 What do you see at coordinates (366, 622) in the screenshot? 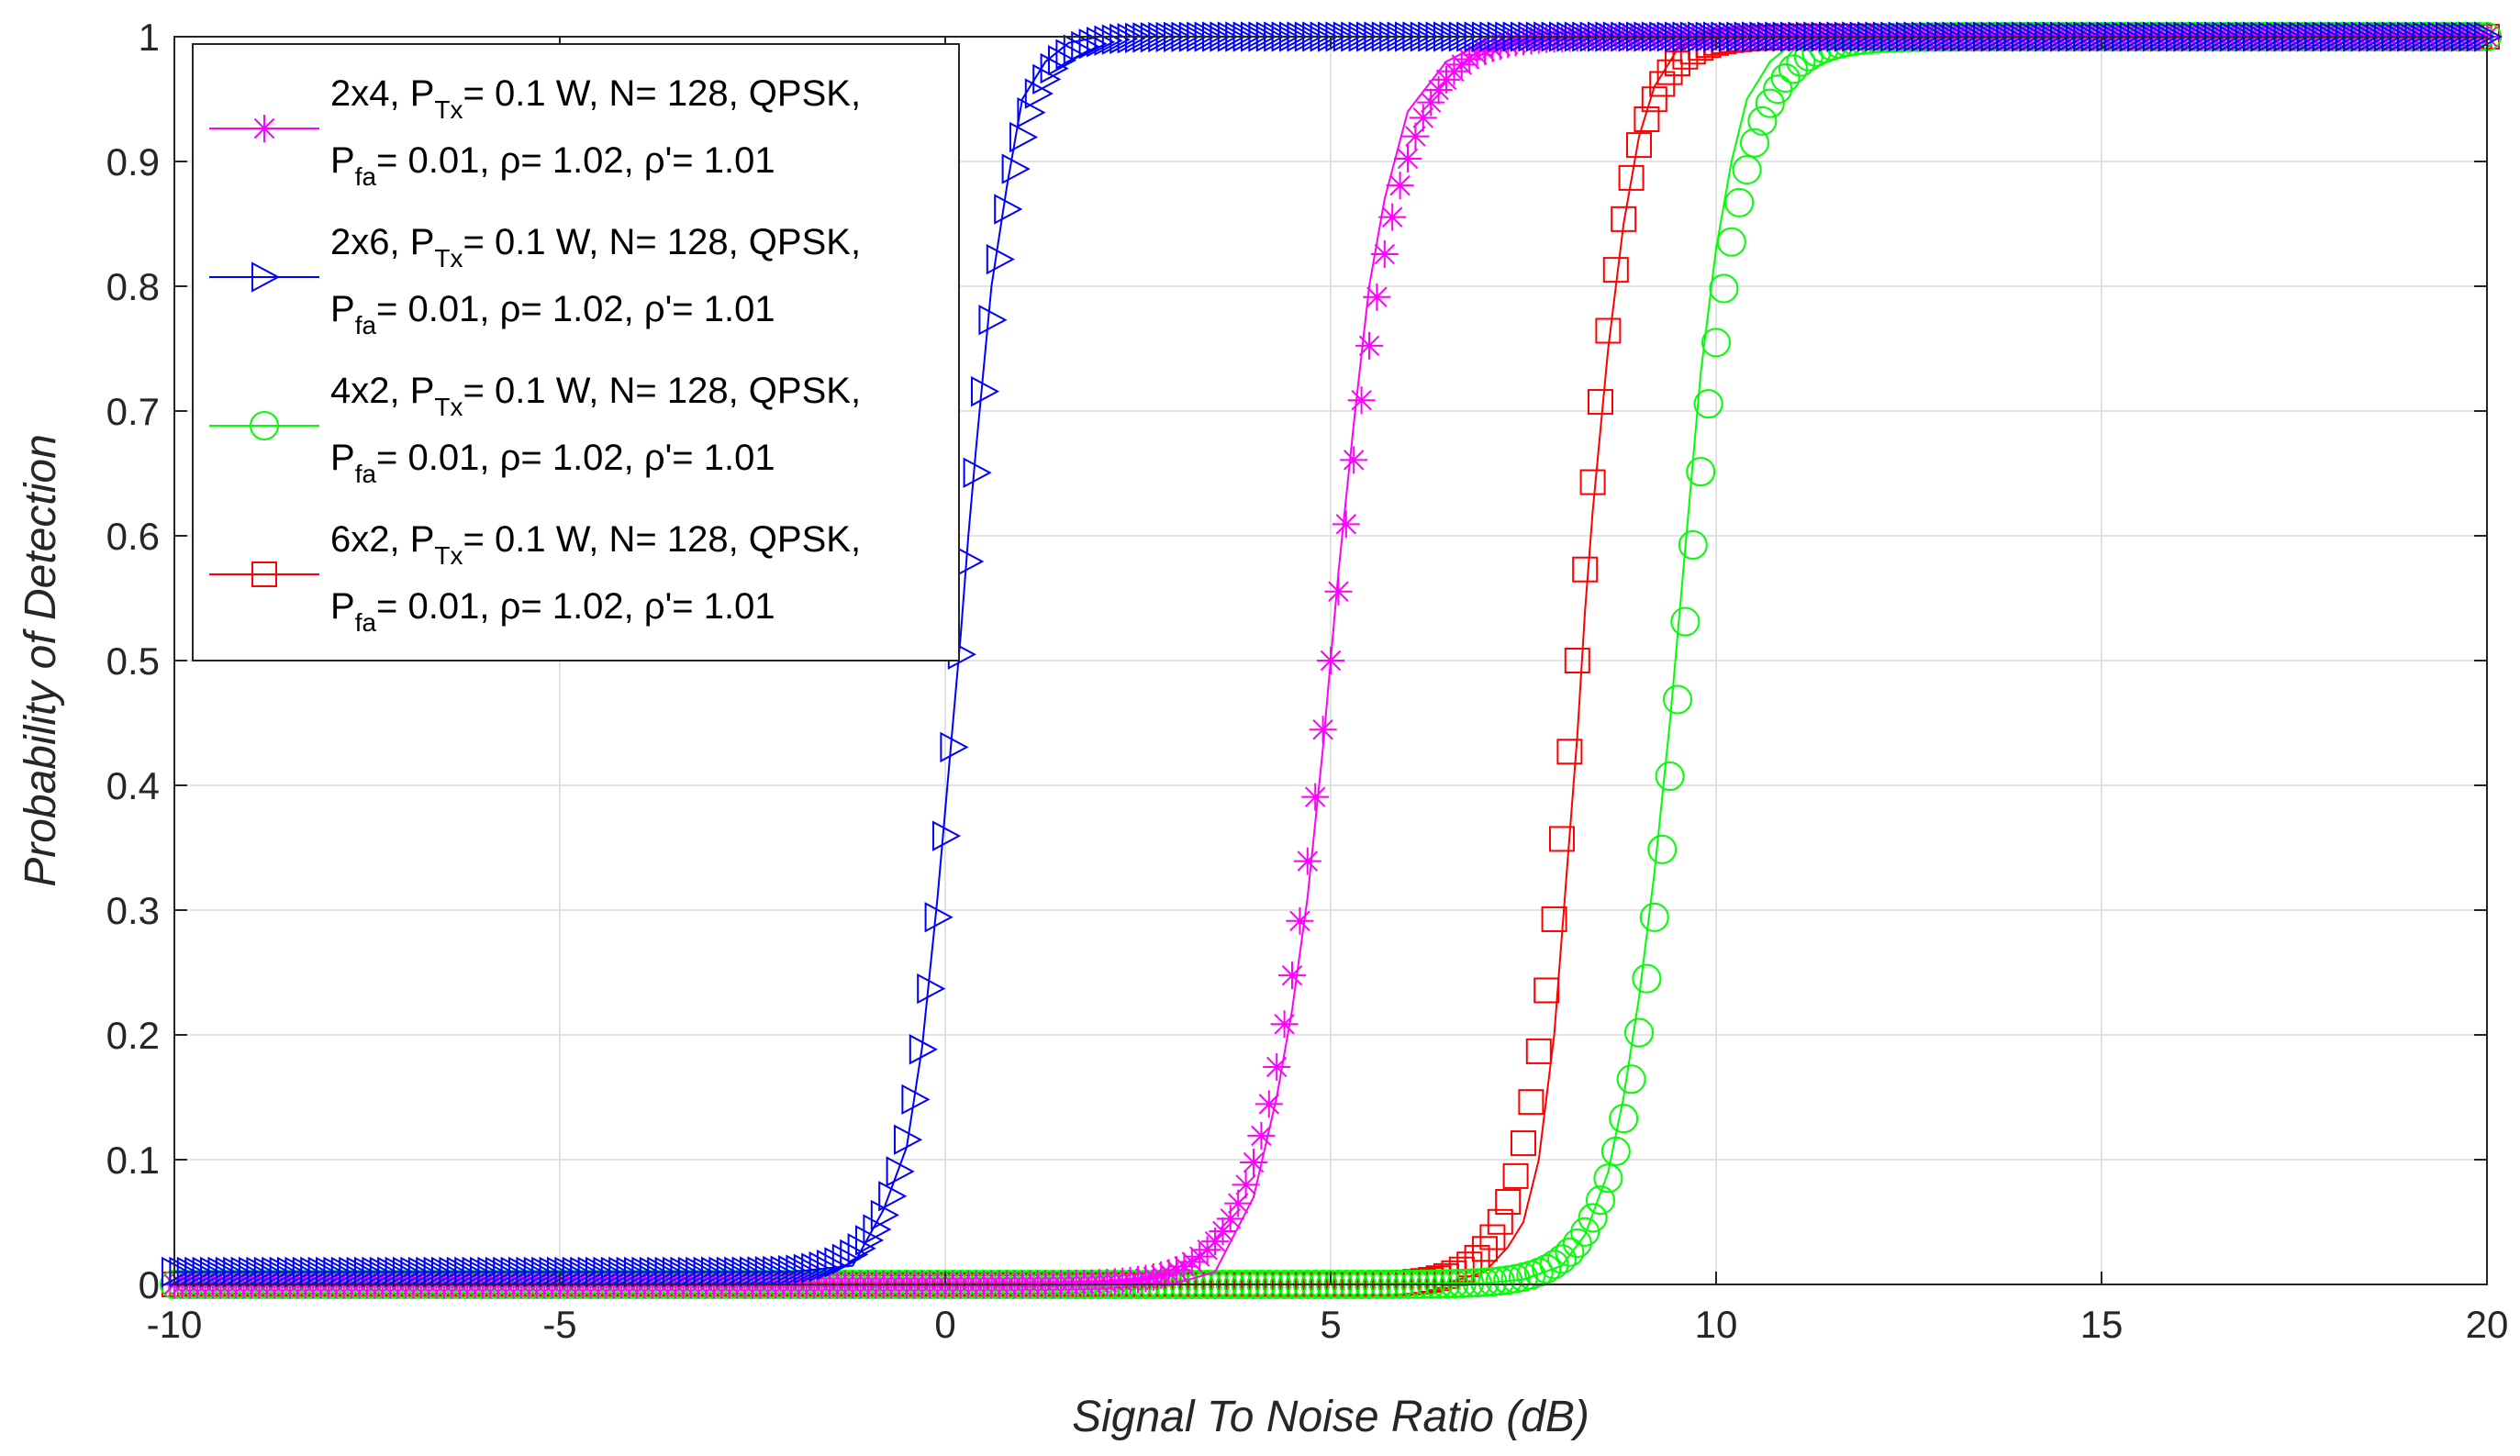
I see `legend-subscript: fa` at bounding box center [366, 622].